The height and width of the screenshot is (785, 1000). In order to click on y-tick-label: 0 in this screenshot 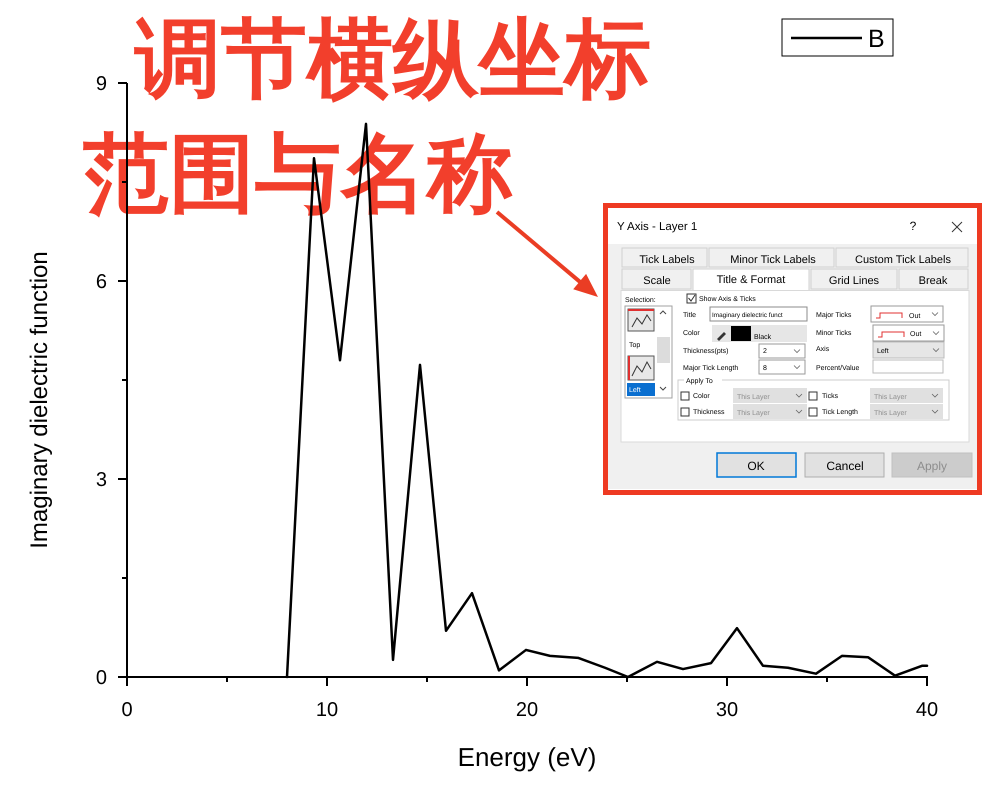, I will do `click(101, 678)`.